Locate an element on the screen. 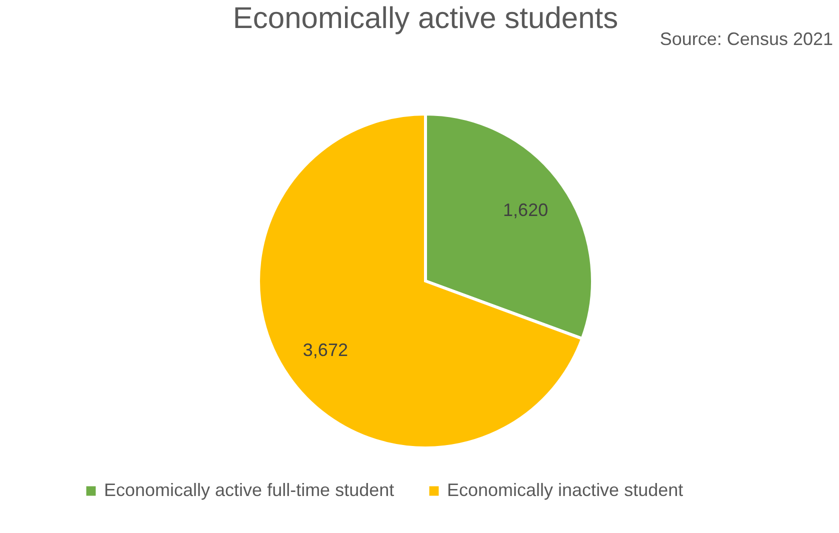 Image resolution: width=839 pixels, height=533 pixels. legend-label: Economically active full-time student is located at coordinates (249, 490).